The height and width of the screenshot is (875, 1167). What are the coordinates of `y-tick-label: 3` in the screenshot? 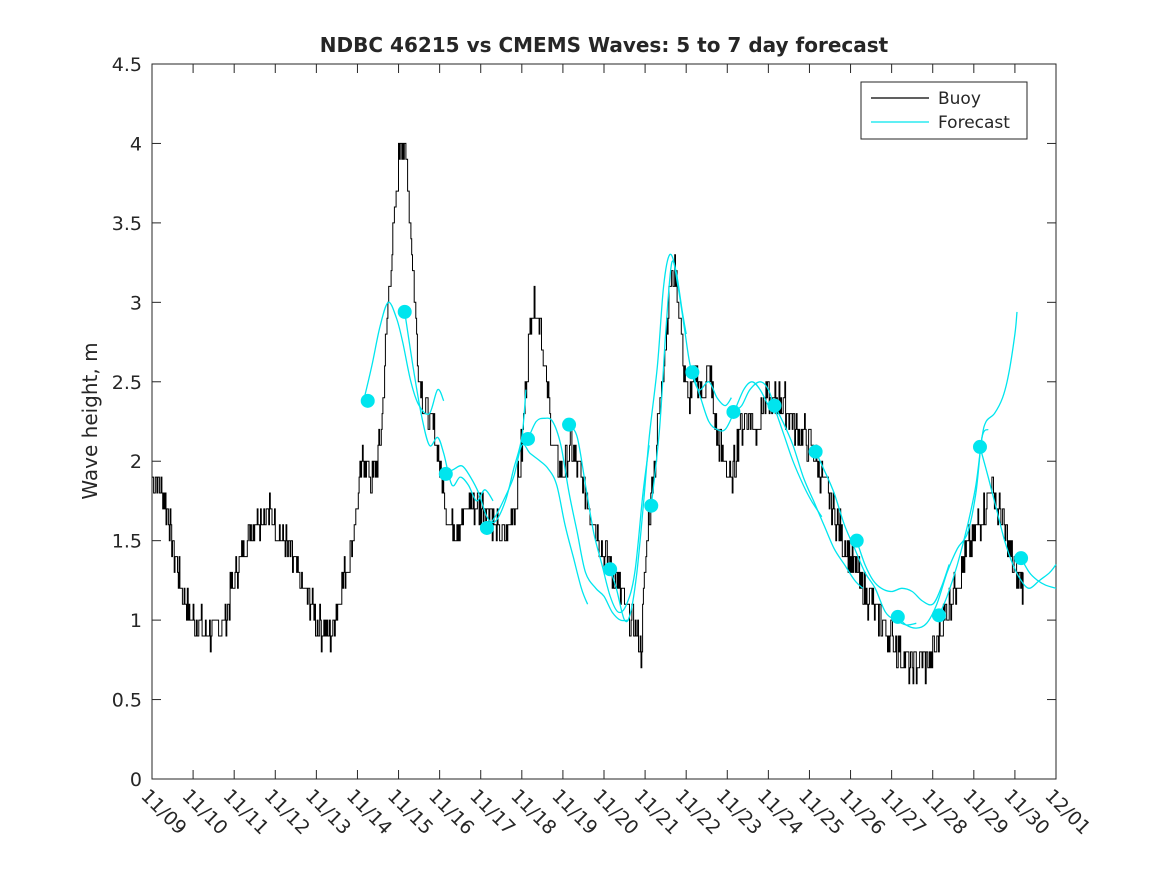 It's located at (136, 303).